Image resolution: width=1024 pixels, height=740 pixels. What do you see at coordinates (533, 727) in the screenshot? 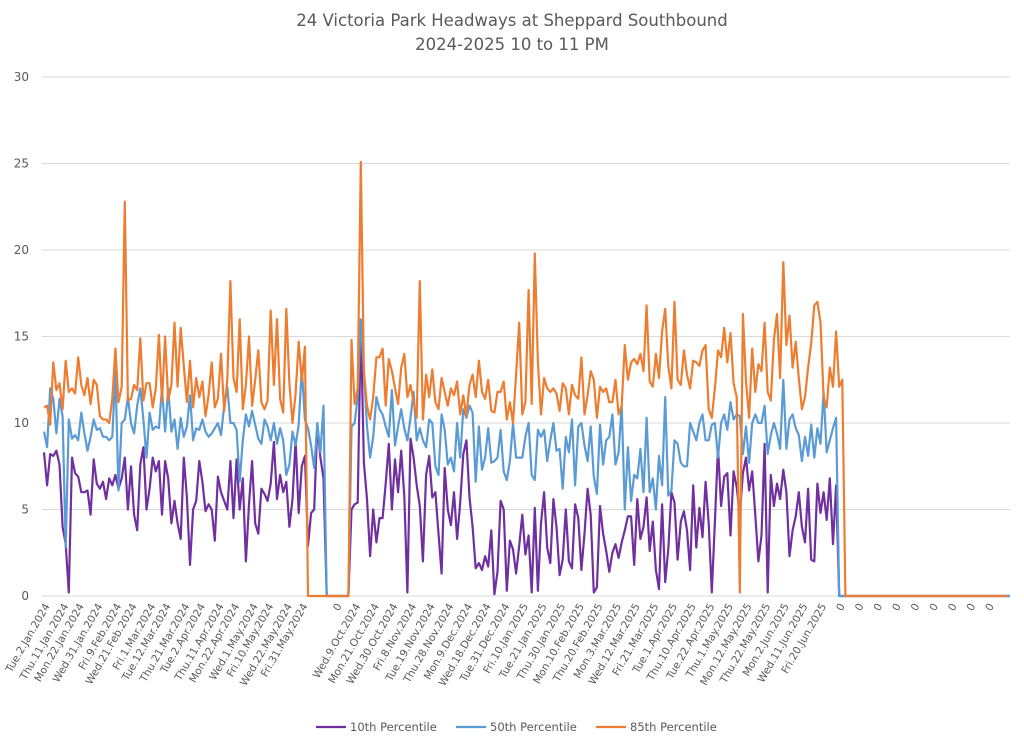
I see `legend-label-50th: 50th Percentile` at bounding box center [533, 727].